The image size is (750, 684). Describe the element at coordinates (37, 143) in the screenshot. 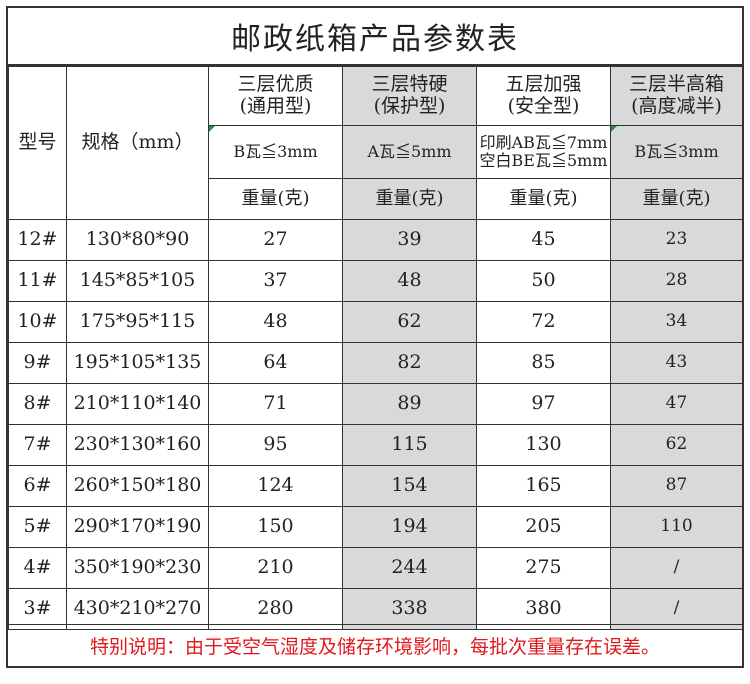

I see `model-header: 型号` at that location.